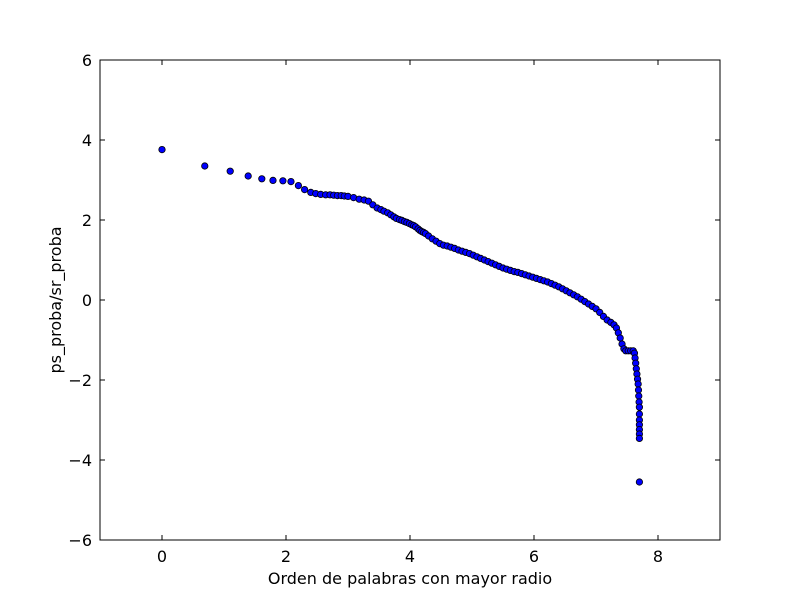 This screenshot has width=800, height=600. What do you see at coordinates (87, 300) in the screenshot?
I see `y-tick-label: 0` at bounding box center [87, 300].